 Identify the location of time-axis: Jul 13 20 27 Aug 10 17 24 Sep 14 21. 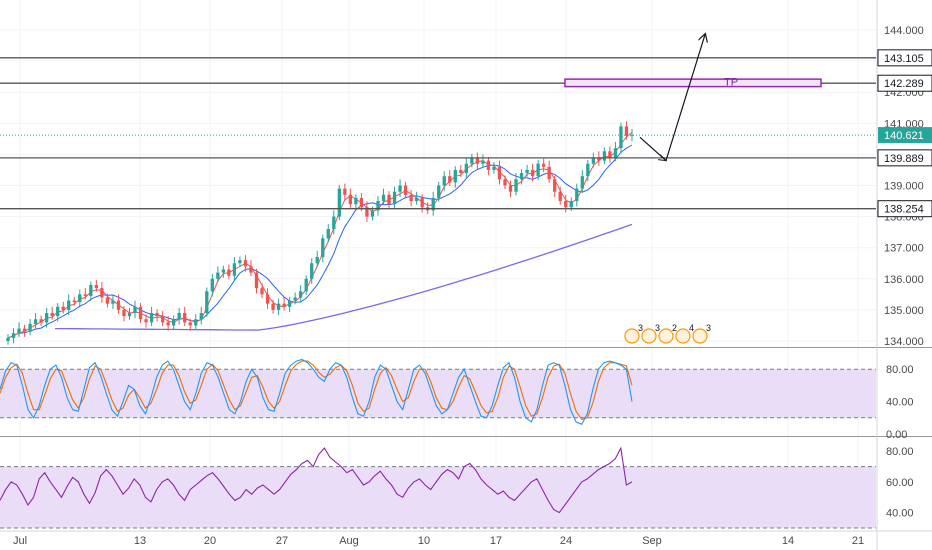
(466, 538).